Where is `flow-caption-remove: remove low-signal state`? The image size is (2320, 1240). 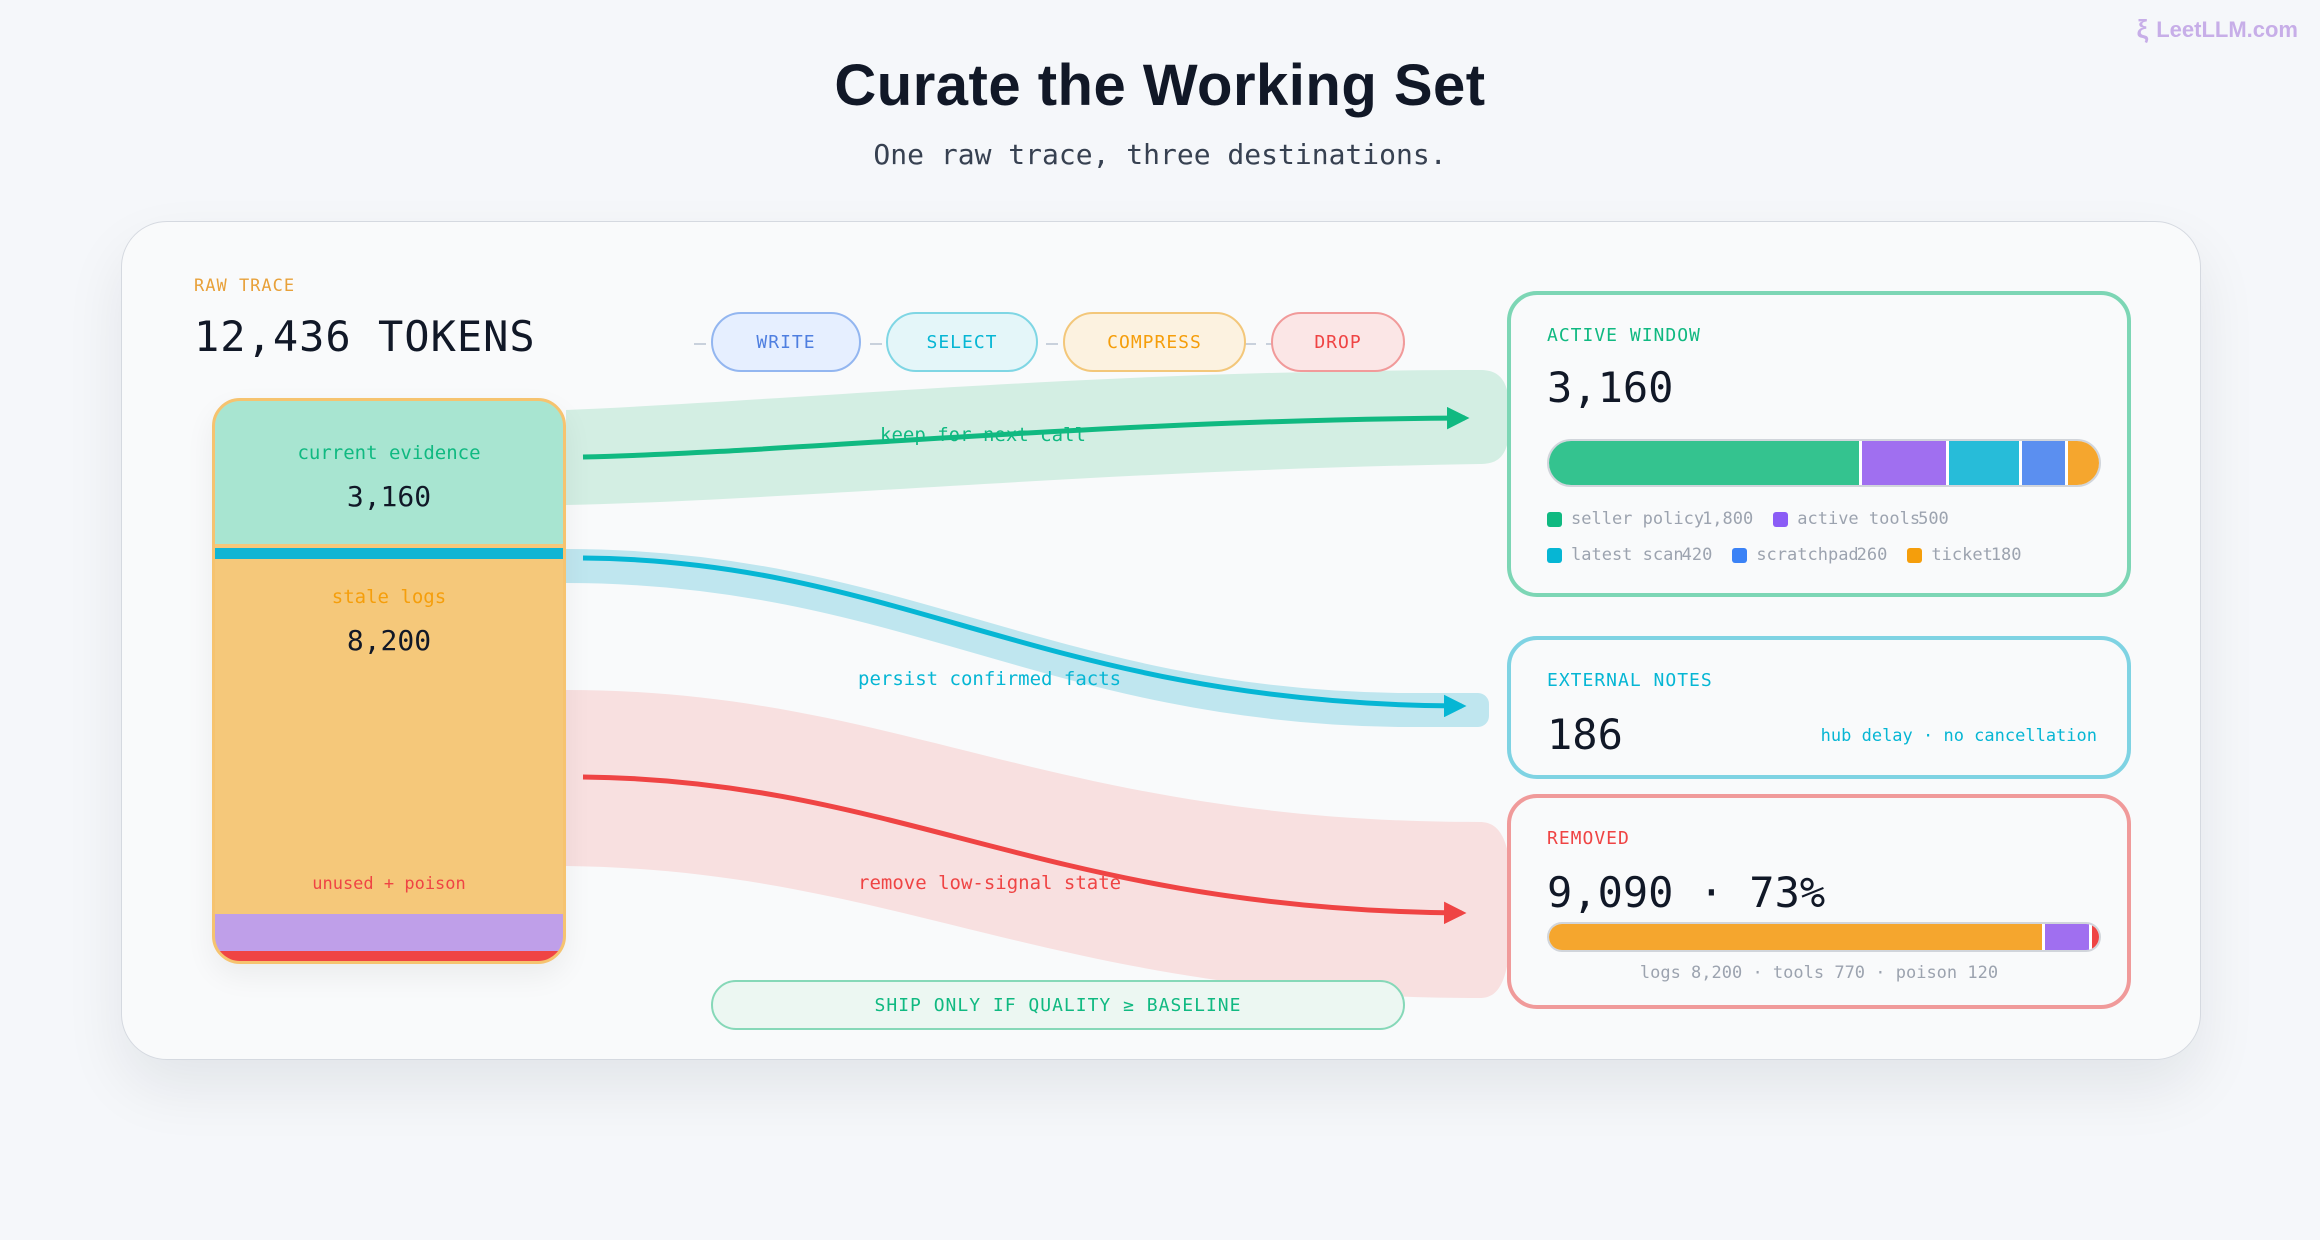 flow-caption-remove: remove low-signal state is located at coordinates (990, 883).